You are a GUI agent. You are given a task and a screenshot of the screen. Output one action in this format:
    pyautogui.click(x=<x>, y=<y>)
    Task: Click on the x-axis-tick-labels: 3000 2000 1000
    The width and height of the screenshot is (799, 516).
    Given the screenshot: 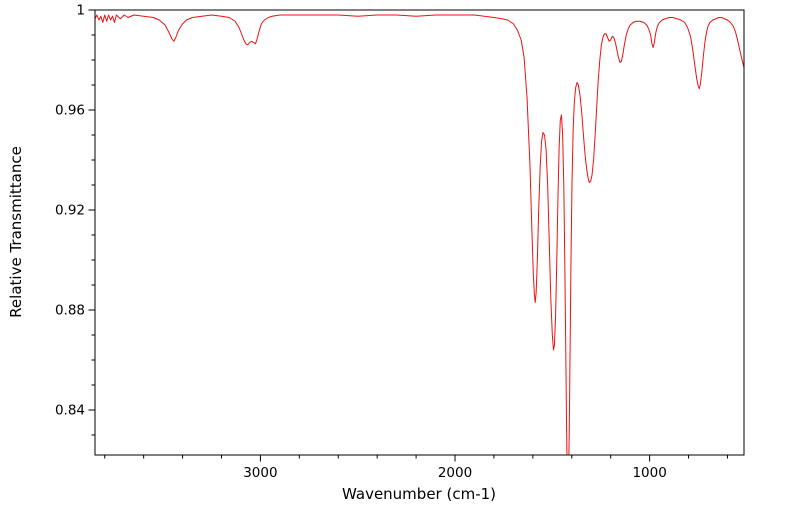 What is the action you would take?
    pyautogui.click(x=455, y=473)
    